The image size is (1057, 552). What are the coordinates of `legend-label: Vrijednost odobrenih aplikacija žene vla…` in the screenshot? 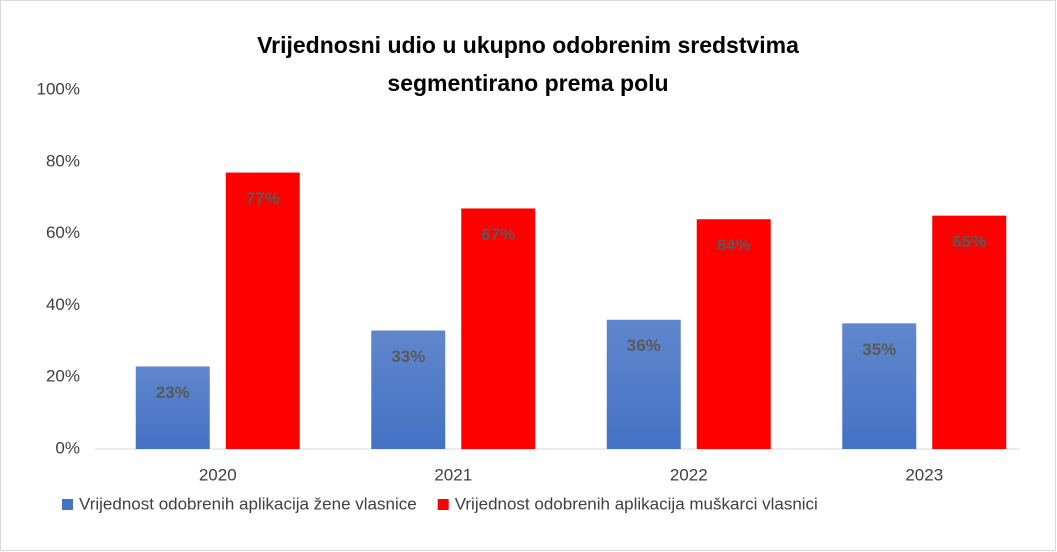 It's located at (248, 503).